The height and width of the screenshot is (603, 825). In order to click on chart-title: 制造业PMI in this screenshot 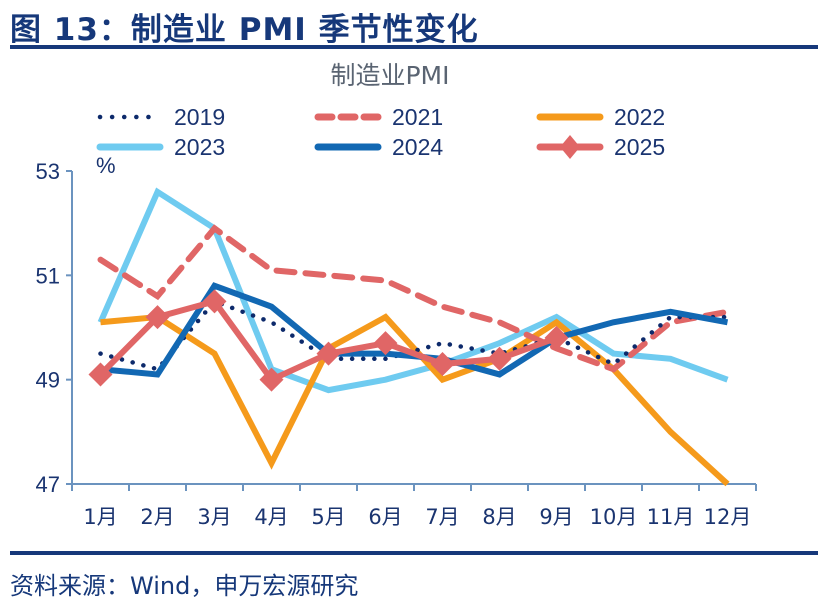, I will do `click(389, 75)`.